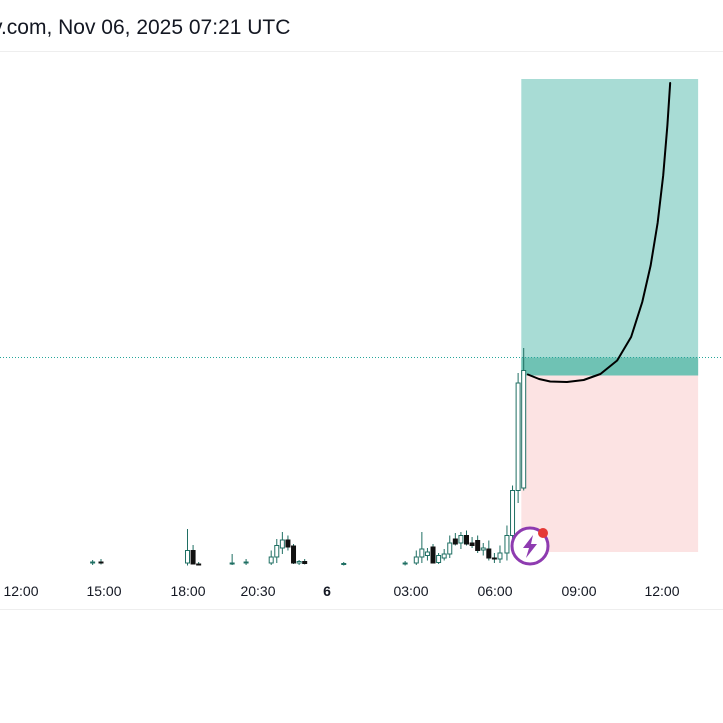 Image resolution: width=723 pixels, height=723 pixels. I want to click on profit-zone, so click(610, 227).